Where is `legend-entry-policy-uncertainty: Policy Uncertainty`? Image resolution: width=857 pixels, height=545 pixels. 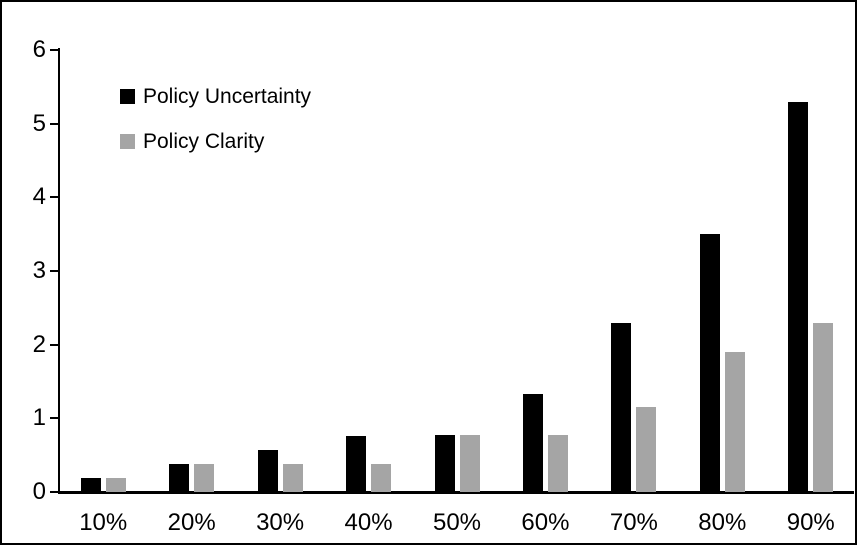
legend-entry-policy-uncertainty: Policy Uncertainty is located at coordinates (215, 96).